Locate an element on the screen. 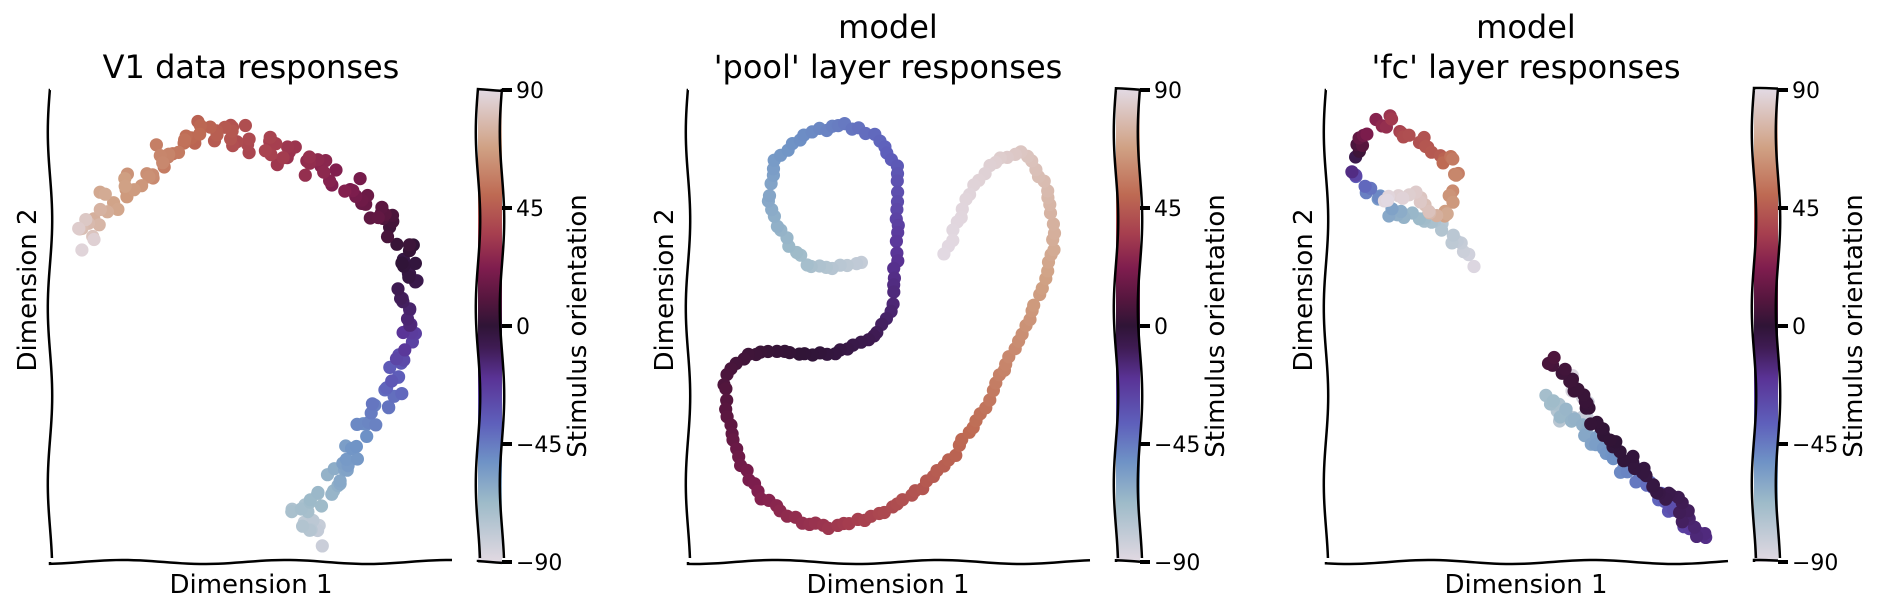  x-axis-label: Dimension 1 is located at coordinates (250, 585).